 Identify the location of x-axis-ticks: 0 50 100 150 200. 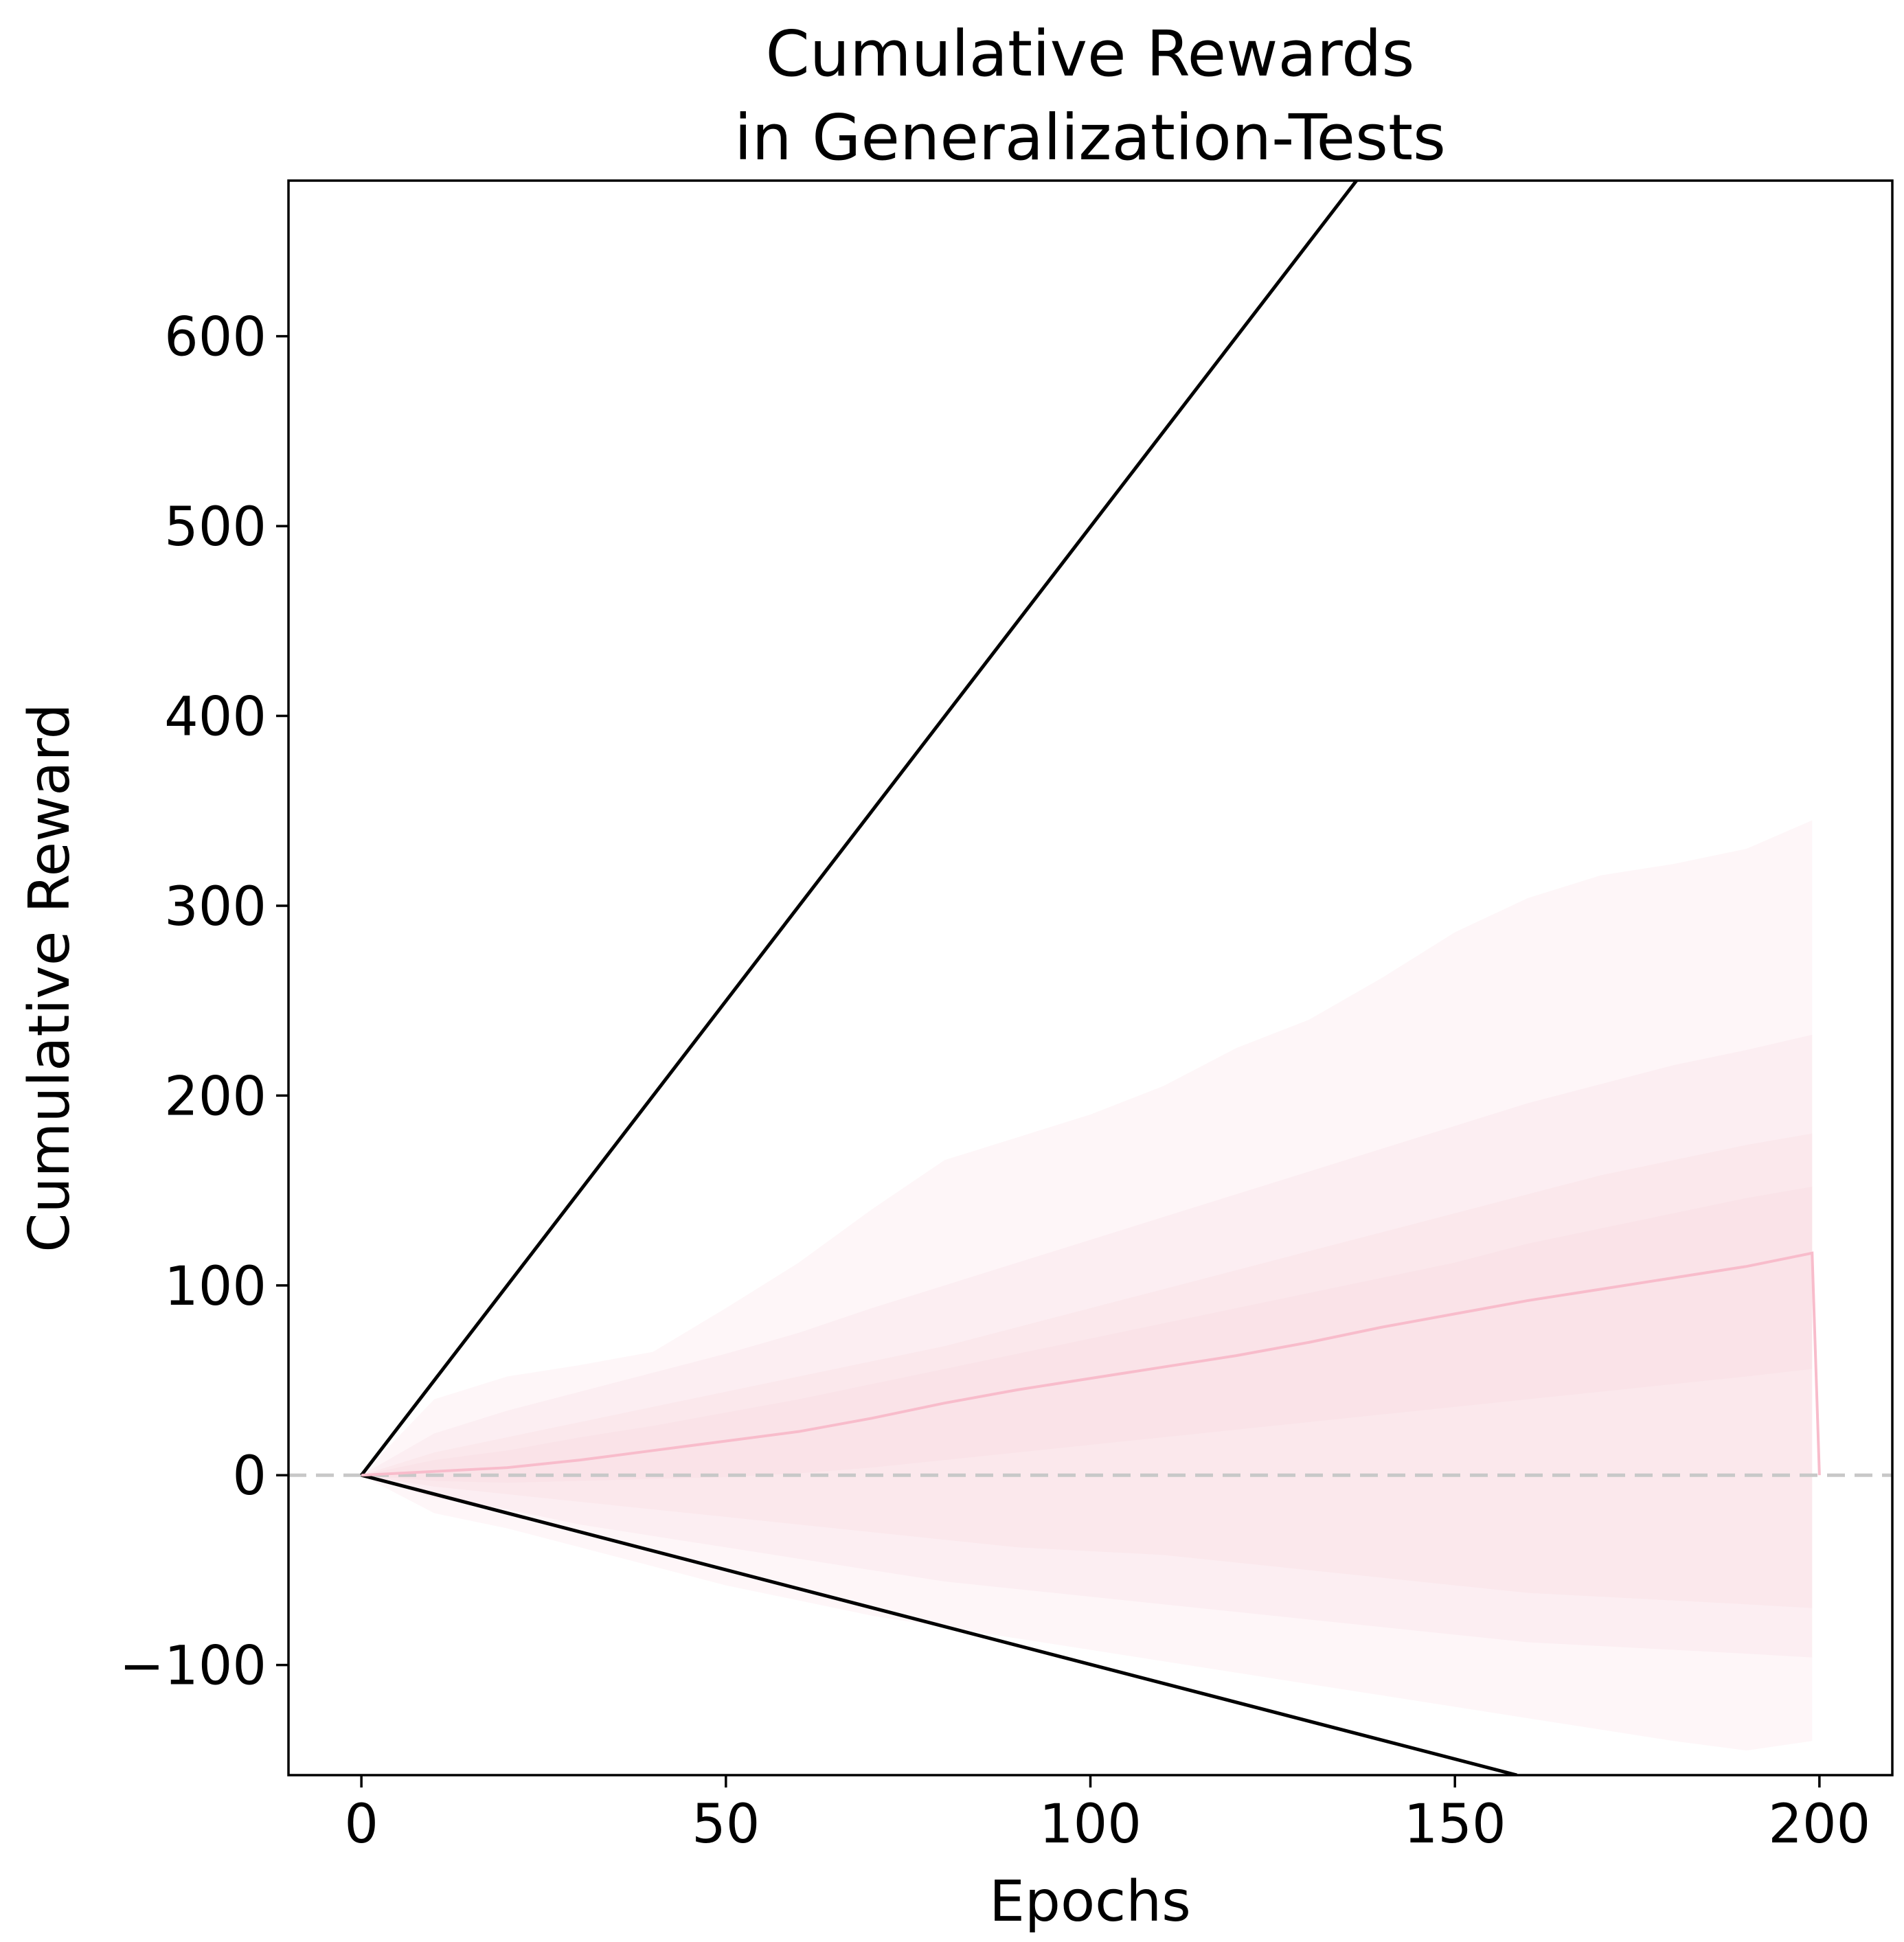
(1107, 1815).